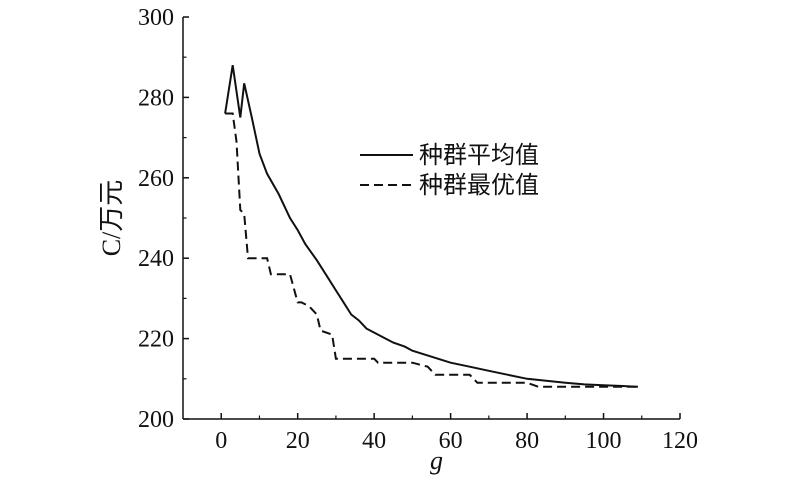 This screenshot has height=480, width=800. I want to click on x-tick-label: 0, so click(221, 441).